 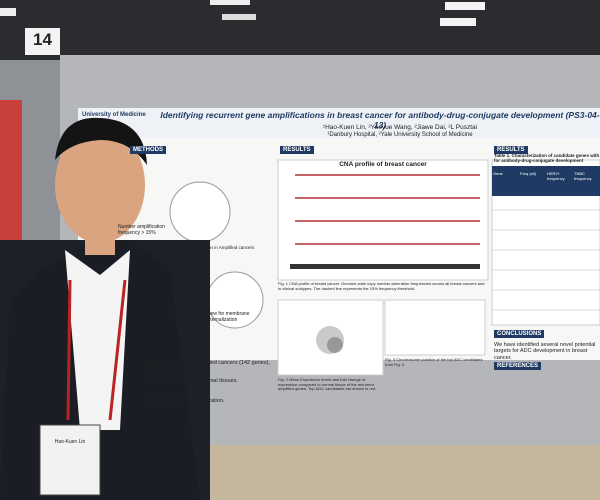 What do you see at coordinates (70, 442) in the screenshot?
I see `badge-name: Hao-Kuen Lin` at bounding box center [70, 442].